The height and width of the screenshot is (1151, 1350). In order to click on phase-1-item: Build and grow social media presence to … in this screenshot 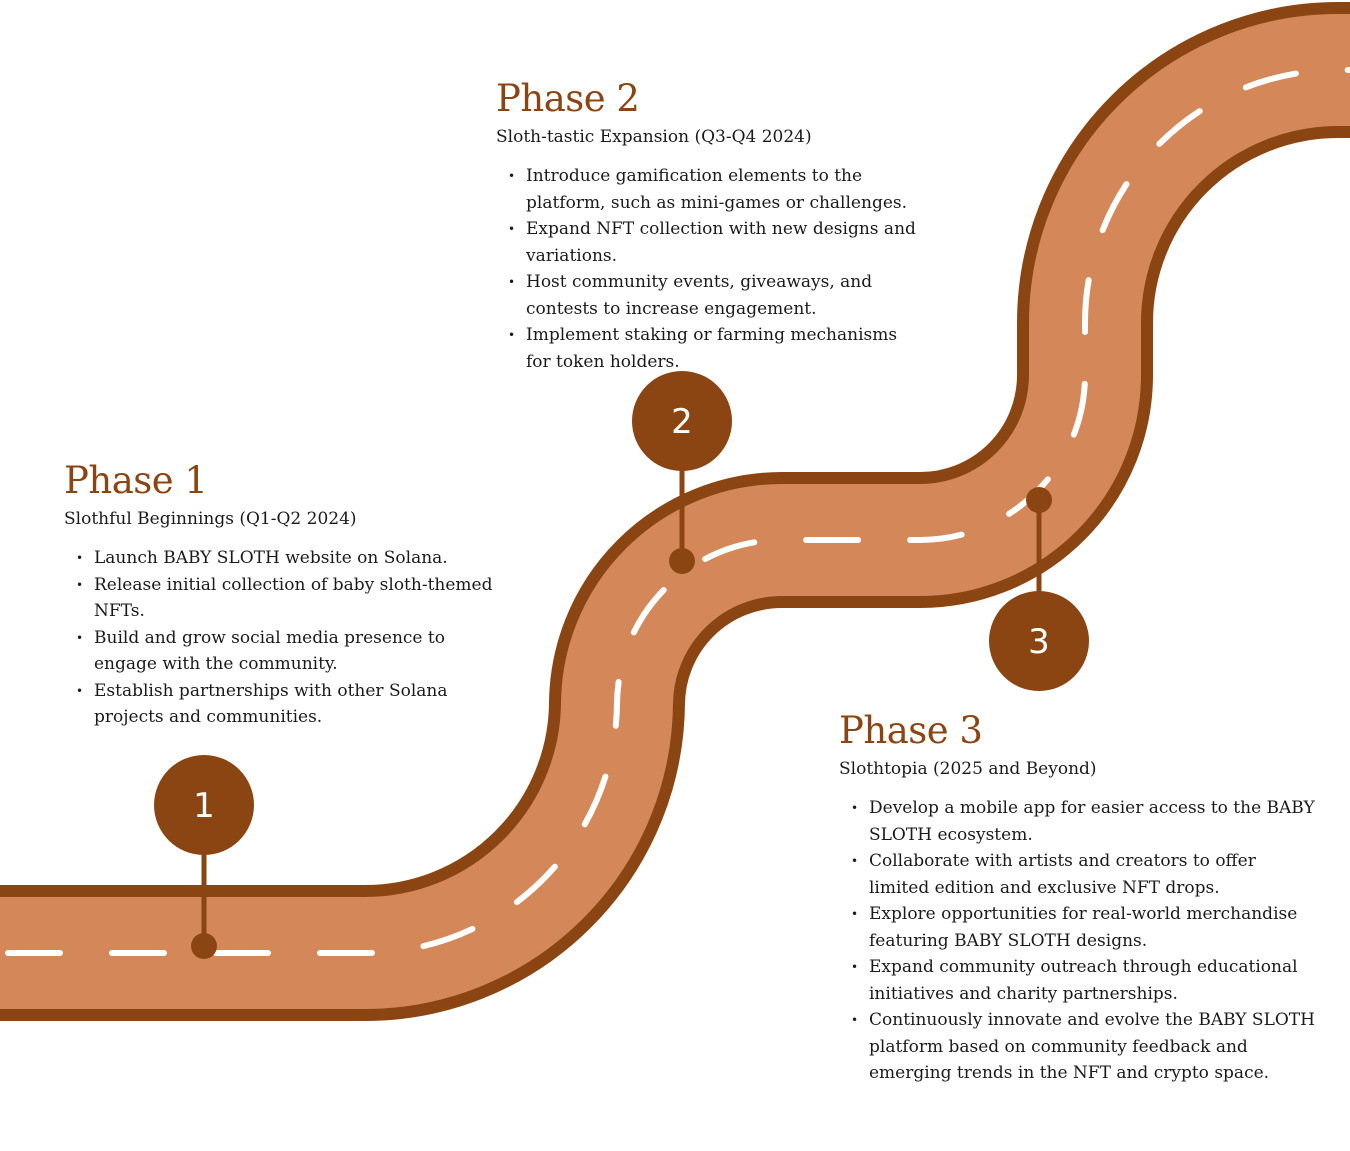, I will do `click(285, 651)`.